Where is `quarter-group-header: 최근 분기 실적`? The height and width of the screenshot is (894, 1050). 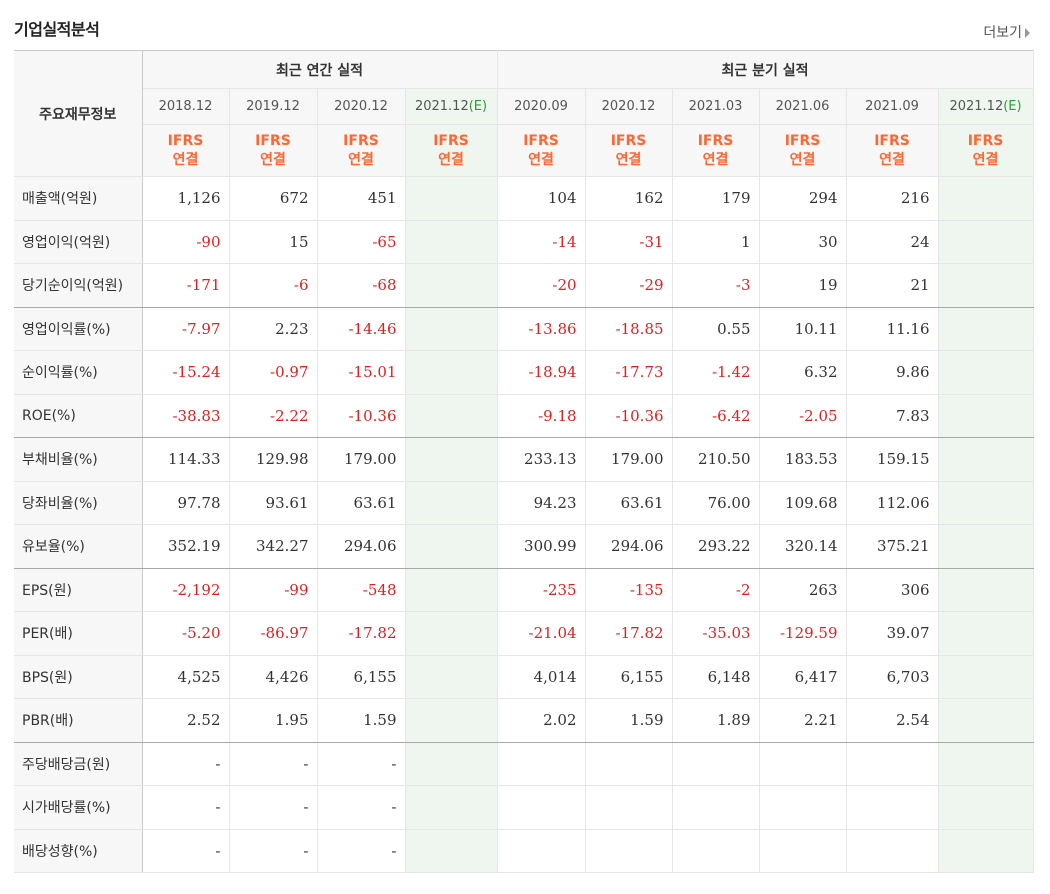
quarter-group-header: 최근 분기 실적 is located at coordinates (765, 69).